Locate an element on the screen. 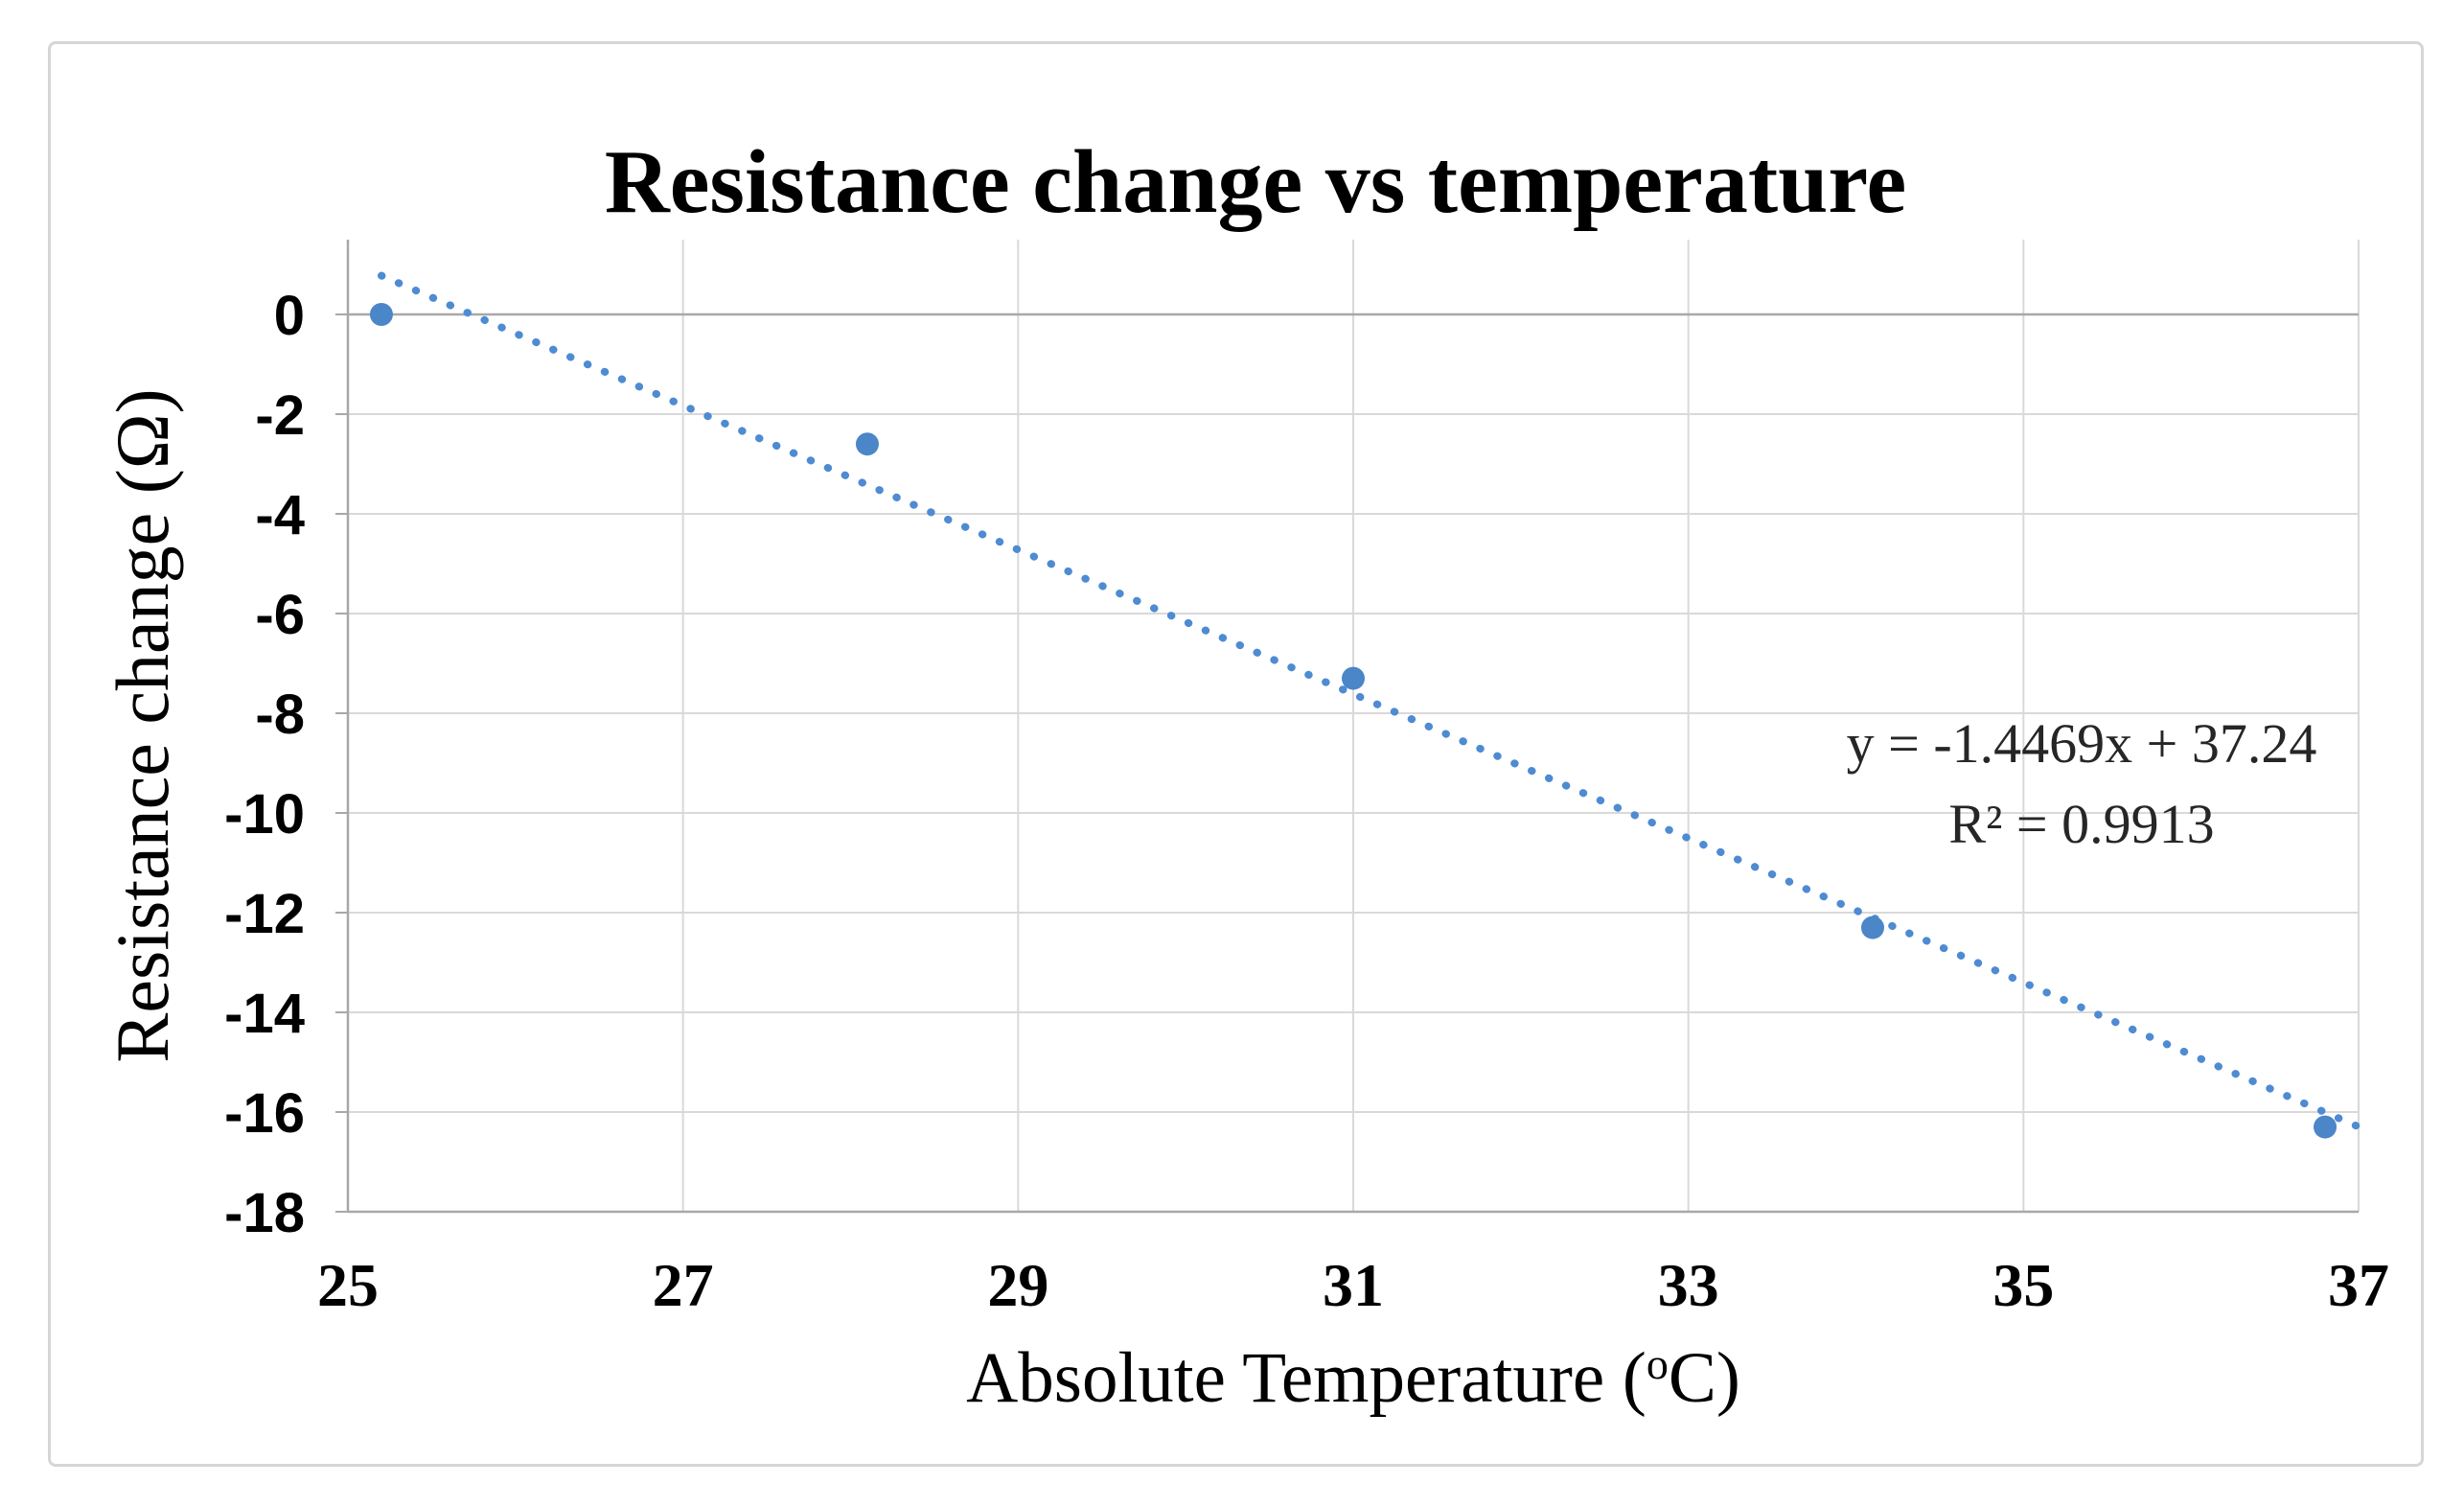  x-tick-label-27: 27 is located at coordinates (683, 1285).